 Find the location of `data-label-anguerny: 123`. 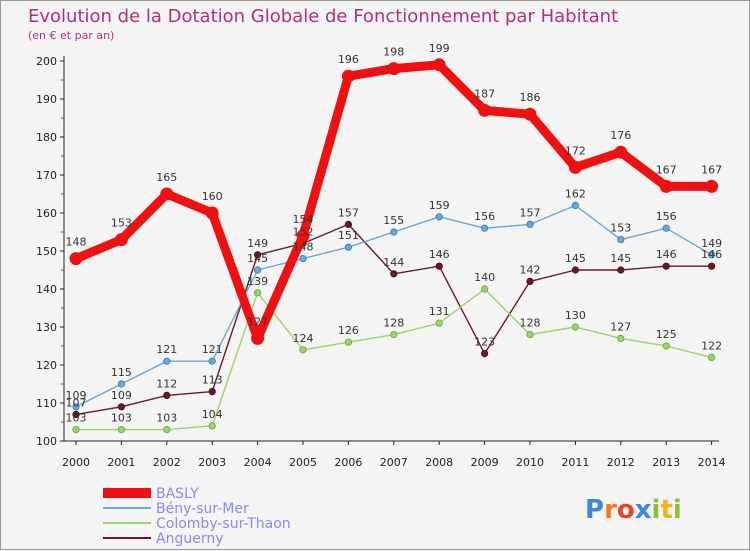

data-label-anguerny: 123 is located at coordinates (484, 342).